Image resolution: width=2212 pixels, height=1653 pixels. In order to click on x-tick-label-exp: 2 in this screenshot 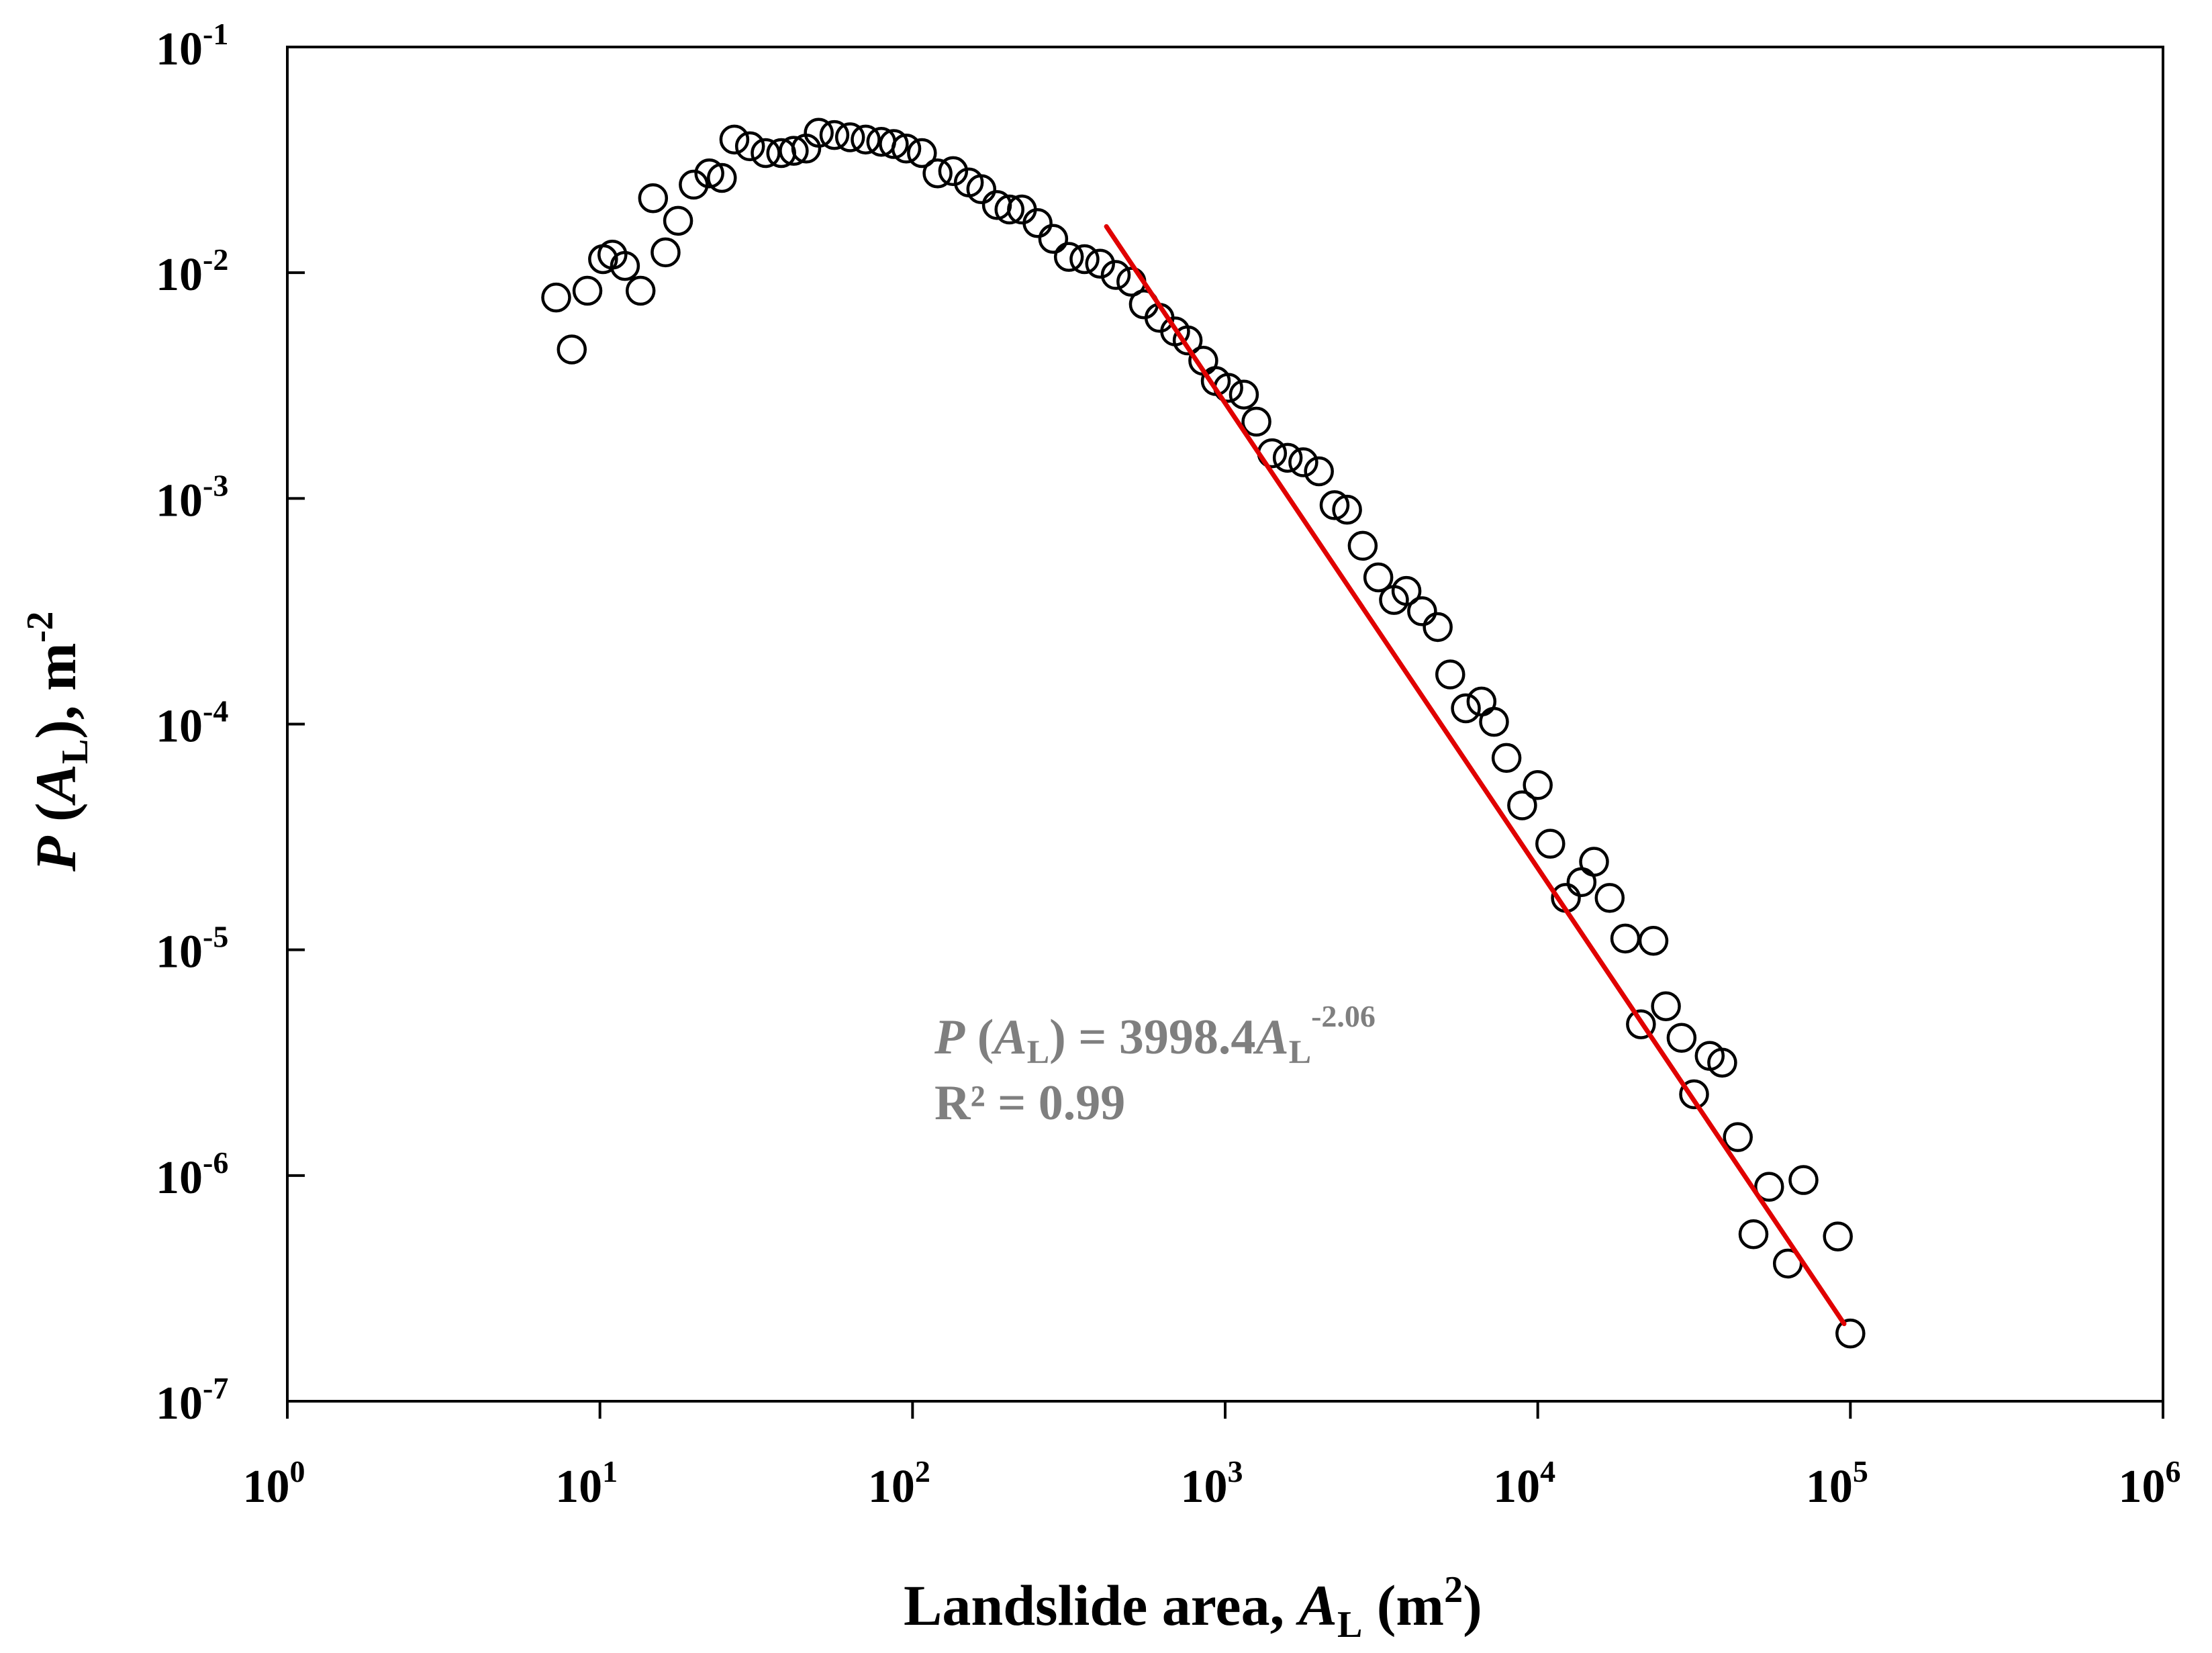, I will do `click(922, 1472)`.